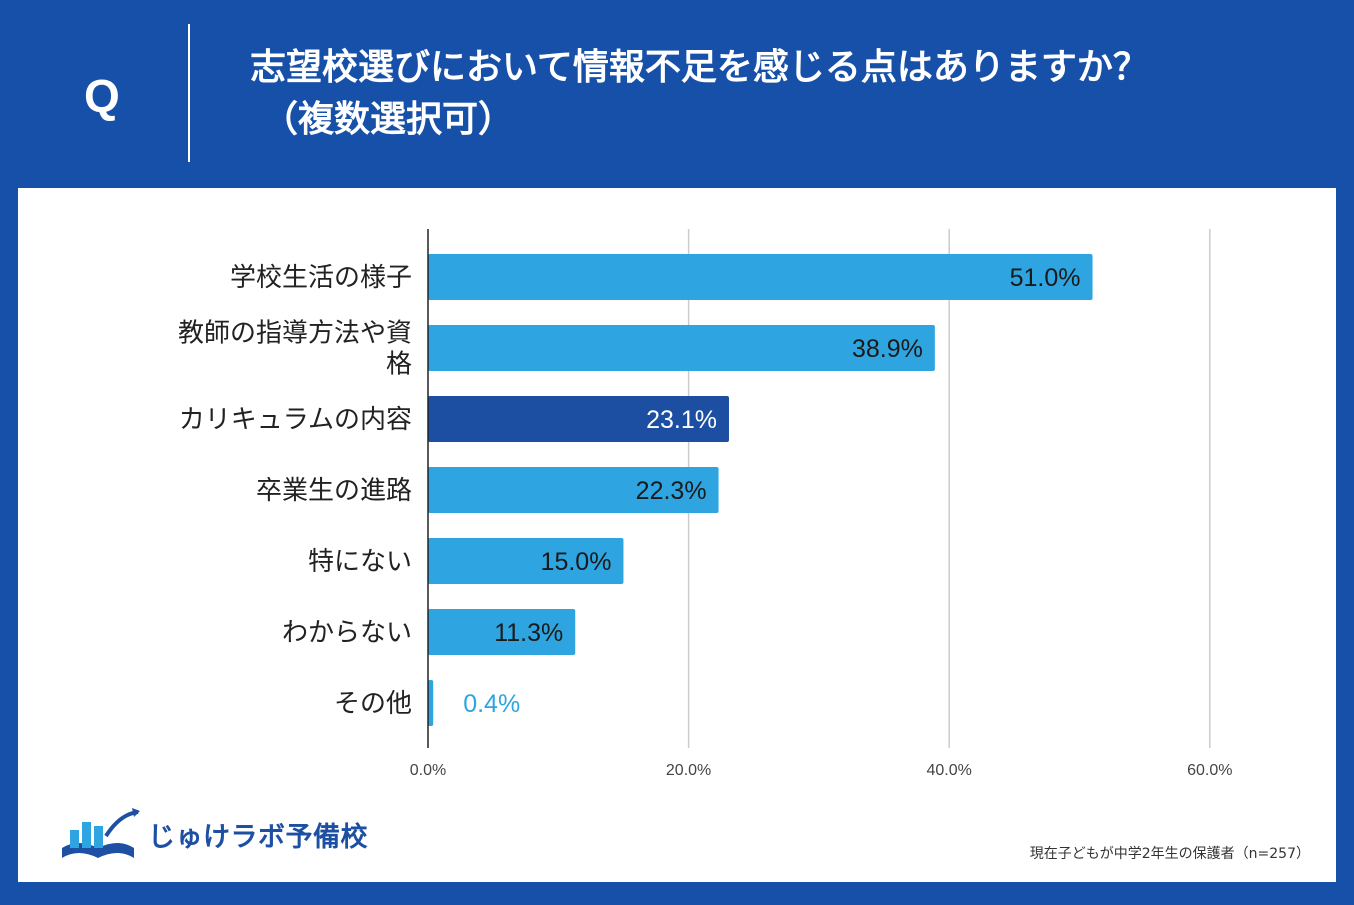  Describe the element at coordinates (699, 67) in the screenshot. I see `question-text: 志望校選びにおいて情報不足を感じる点はありますか？` at that location.